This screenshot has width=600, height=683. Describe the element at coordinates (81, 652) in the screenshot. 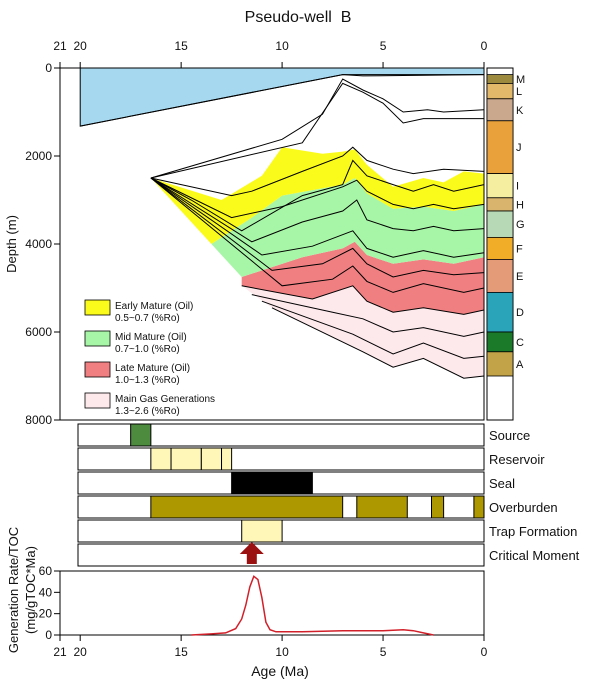

I see `bottom-tick-label: 20` at that location.